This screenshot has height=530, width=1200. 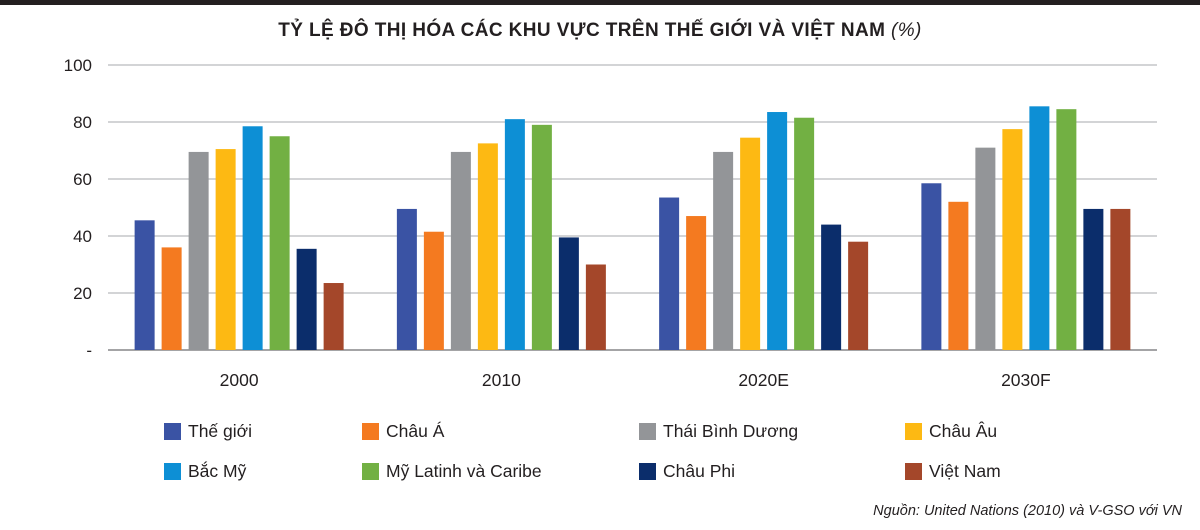 What do you see at coordinates (239, 380) in the screenshot?
I see `x-tick-label: 2000` at bounding box center [239, 380].